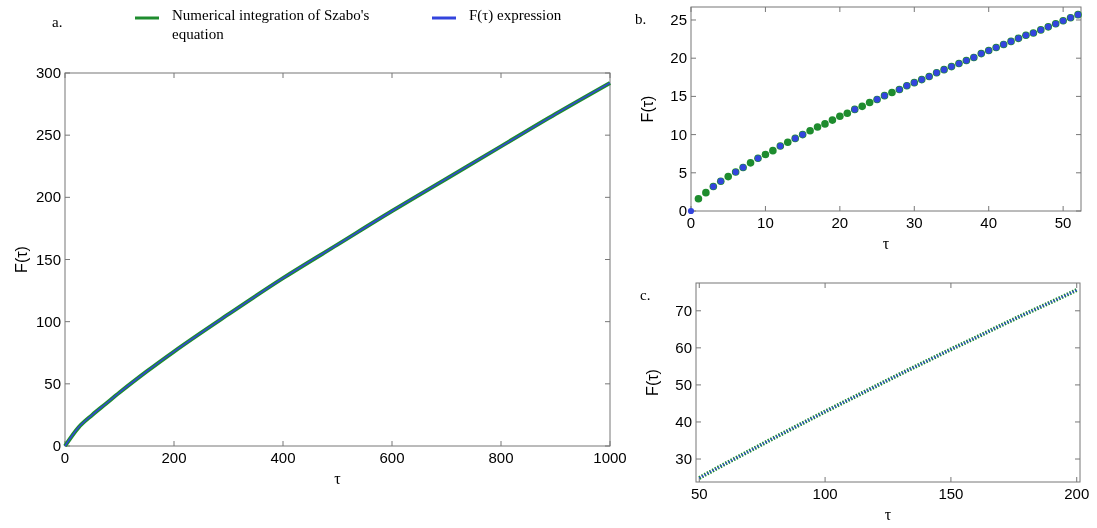 Image resolution: width=1097 pixels, height=528 pixels. I want to click on x-tick-label: 800, so click(501, 457).